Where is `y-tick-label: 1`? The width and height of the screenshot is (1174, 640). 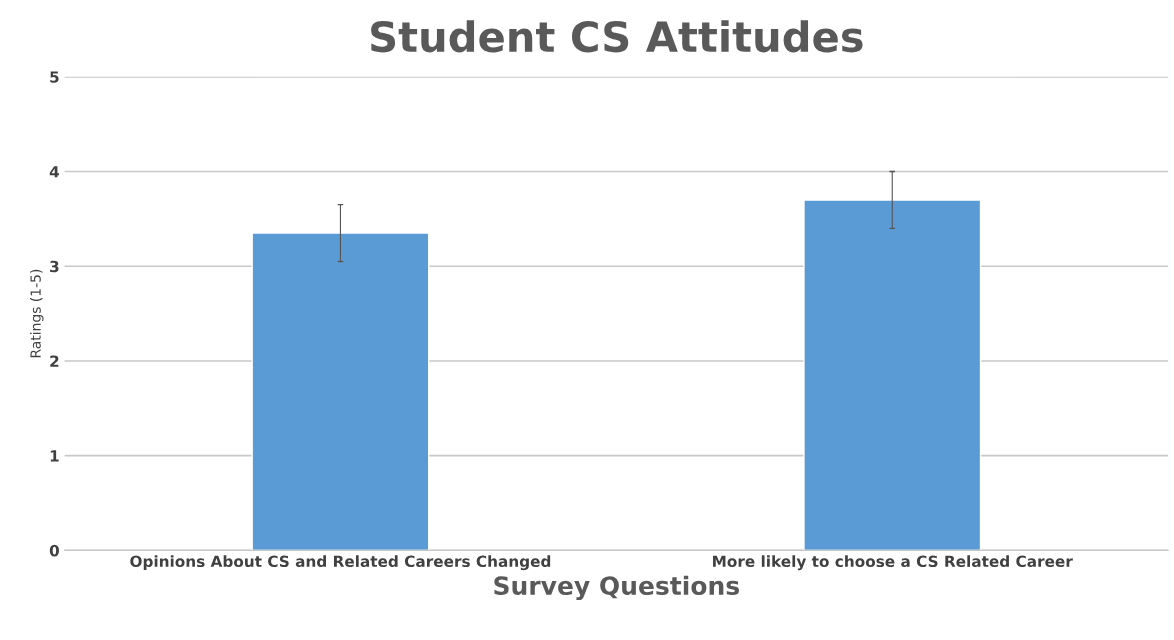 y-tick-label: 1 is located at coordinates (54, 456).